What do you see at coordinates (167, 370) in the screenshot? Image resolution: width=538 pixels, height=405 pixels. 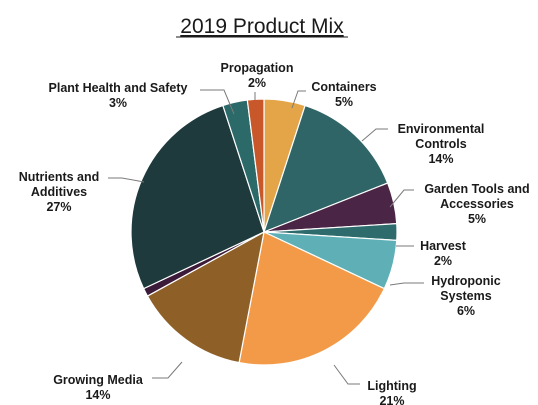 I see `leader-growing-media` at bounding box center [167, 370].